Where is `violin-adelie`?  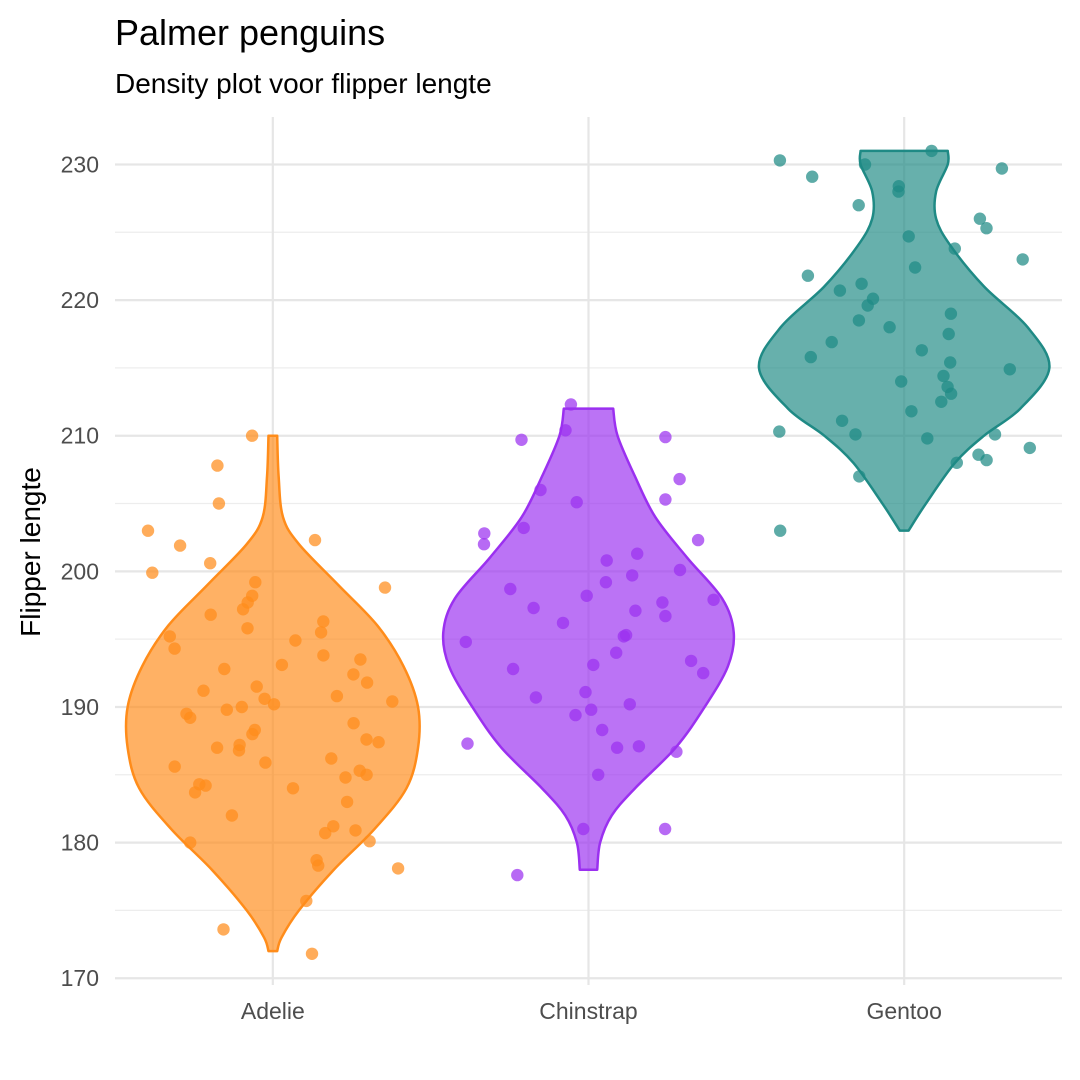
violin-adelie is located at coordinates (272, 693).